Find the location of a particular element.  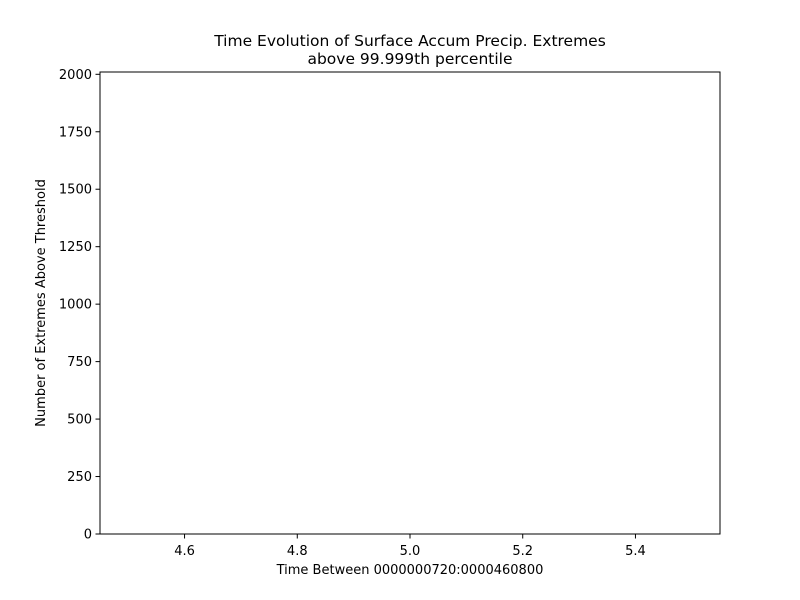

x-tick-label: 5.0 is located at coordinates (410, 551).